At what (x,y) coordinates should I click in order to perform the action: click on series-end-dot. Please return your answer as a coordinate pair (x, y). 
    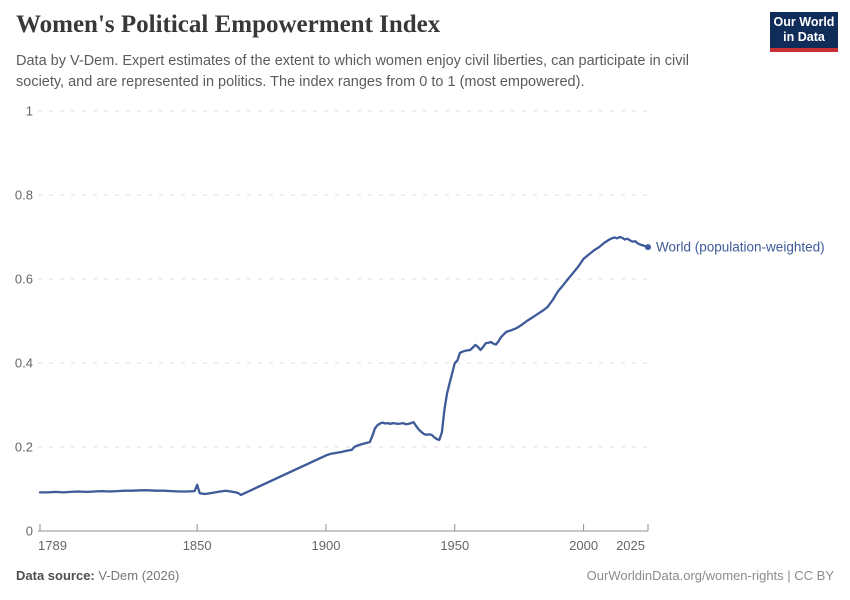
    Looking at the image, I should click on (648, 247).